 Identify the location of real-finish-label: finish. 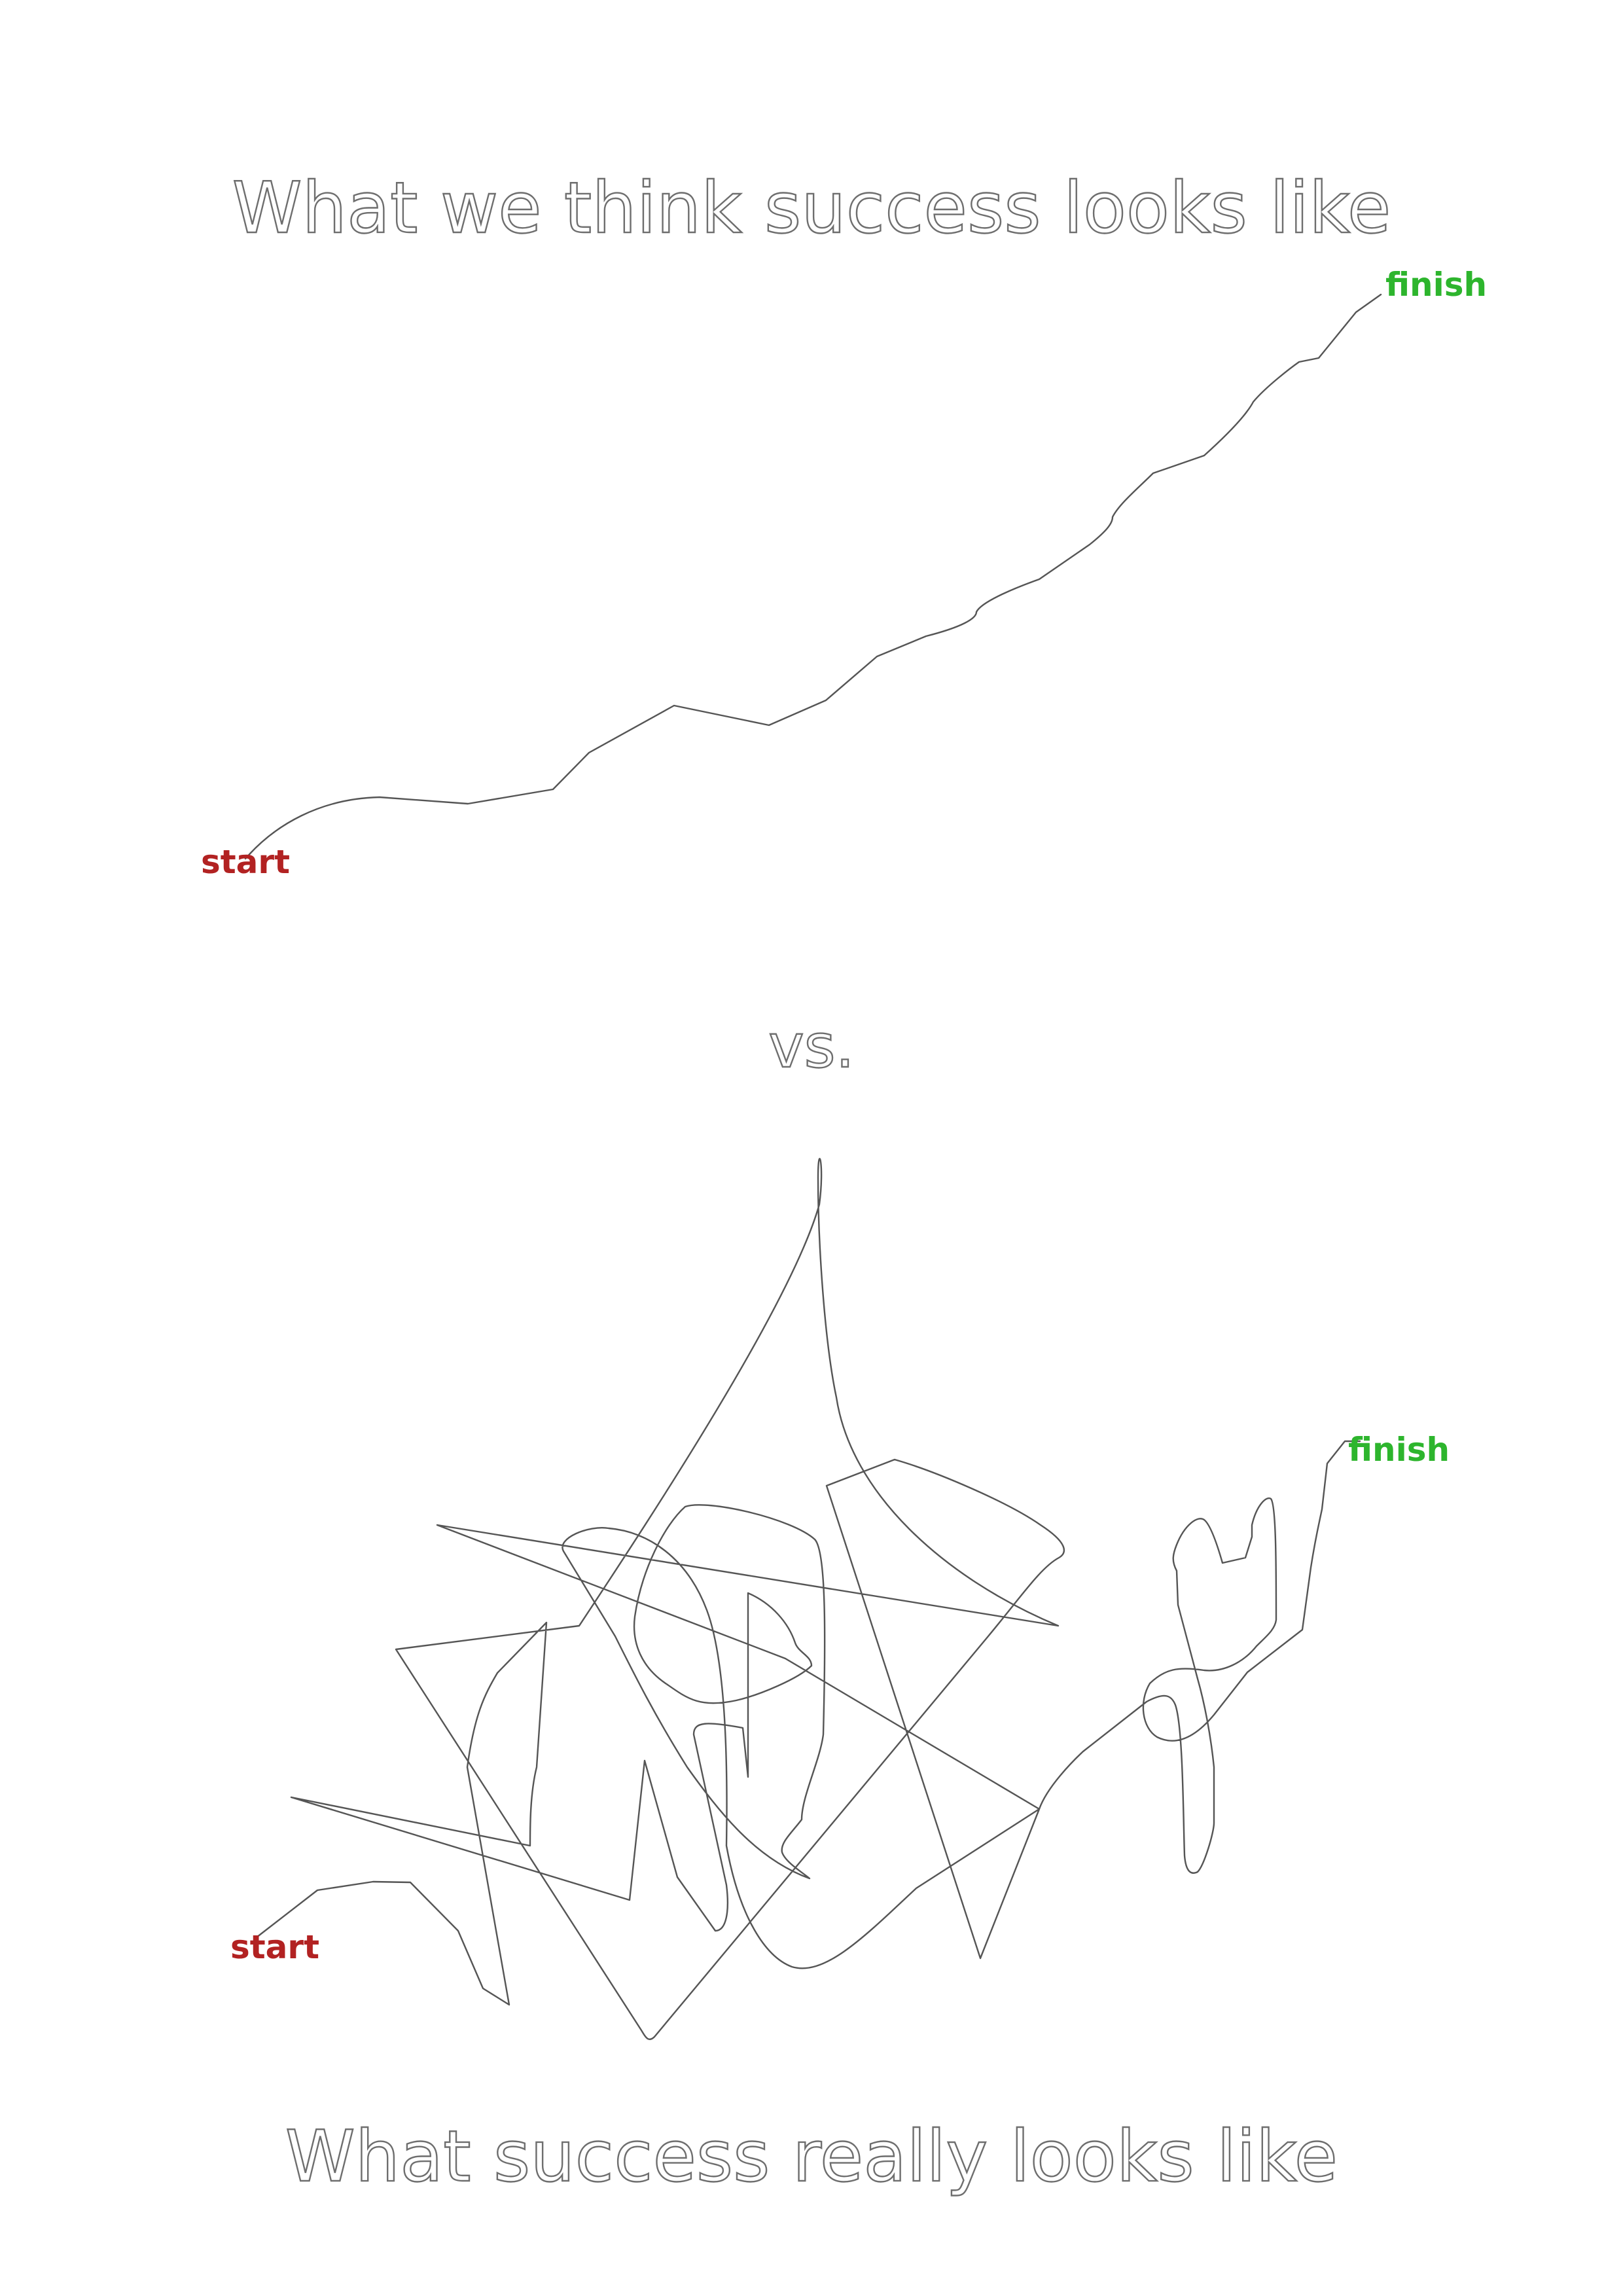
(1399, 1450).